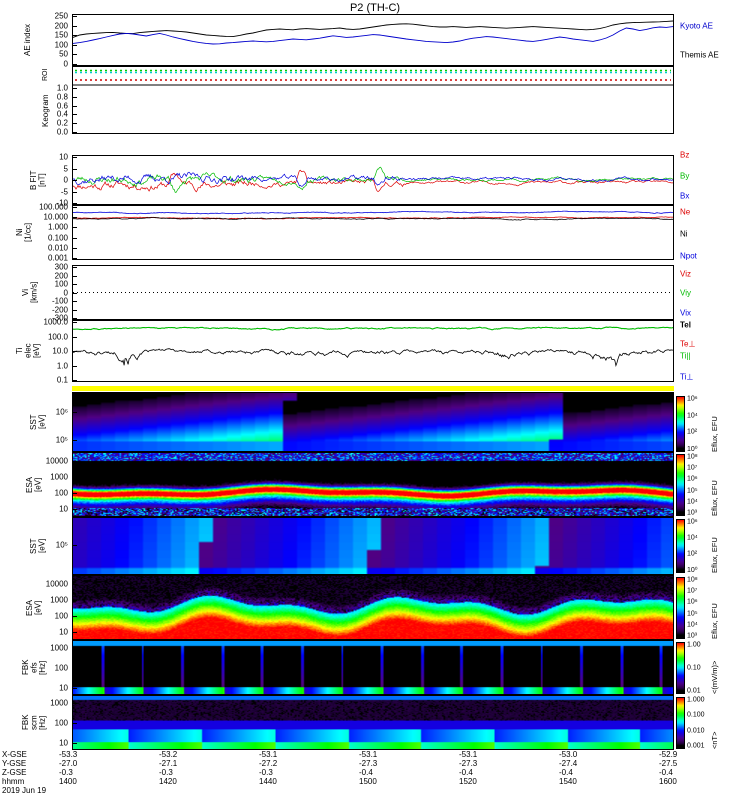 The height and width of the screenshot is (800, 750). Describe the element at coordinates (14, 772) in the screenshot. I see `xaxis-row-label-z-gse: Z-GSE` at that location.